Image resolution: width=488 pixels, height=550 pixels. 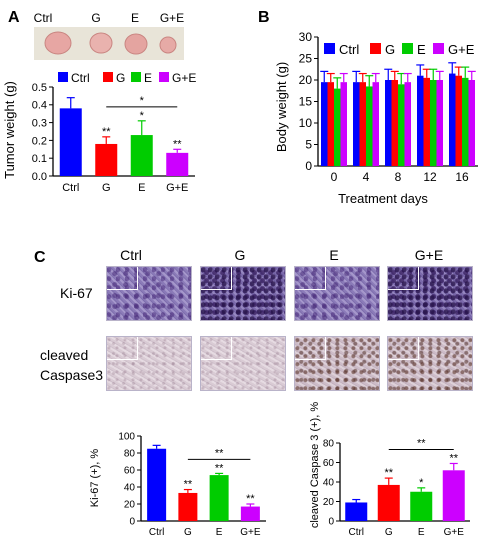 I want to click on y-tick-label: 15, so click(x=306, y=102).